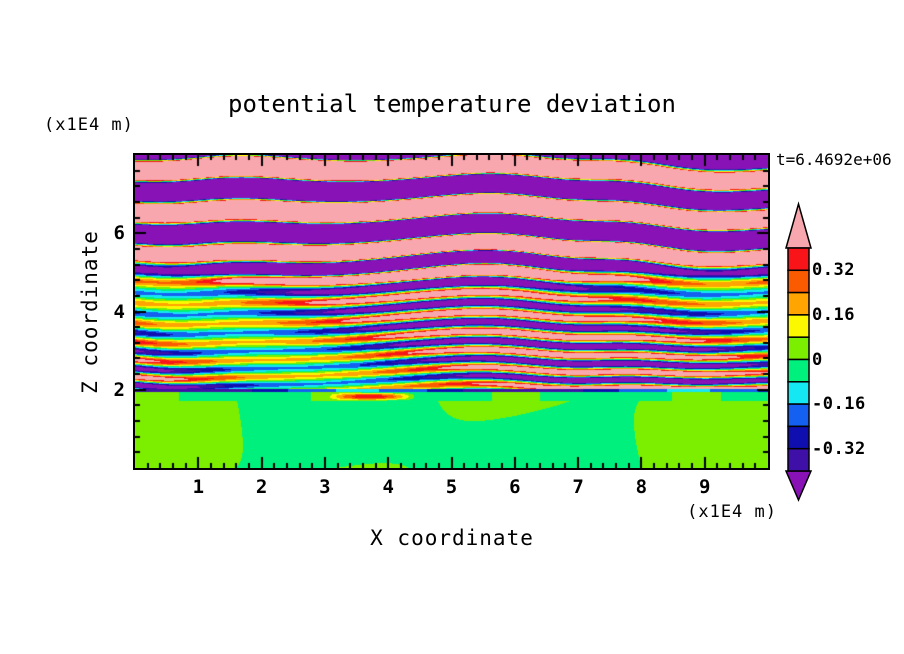  I want to click on z-axis-unit-label: (x1E4 m), so click(89, 125).